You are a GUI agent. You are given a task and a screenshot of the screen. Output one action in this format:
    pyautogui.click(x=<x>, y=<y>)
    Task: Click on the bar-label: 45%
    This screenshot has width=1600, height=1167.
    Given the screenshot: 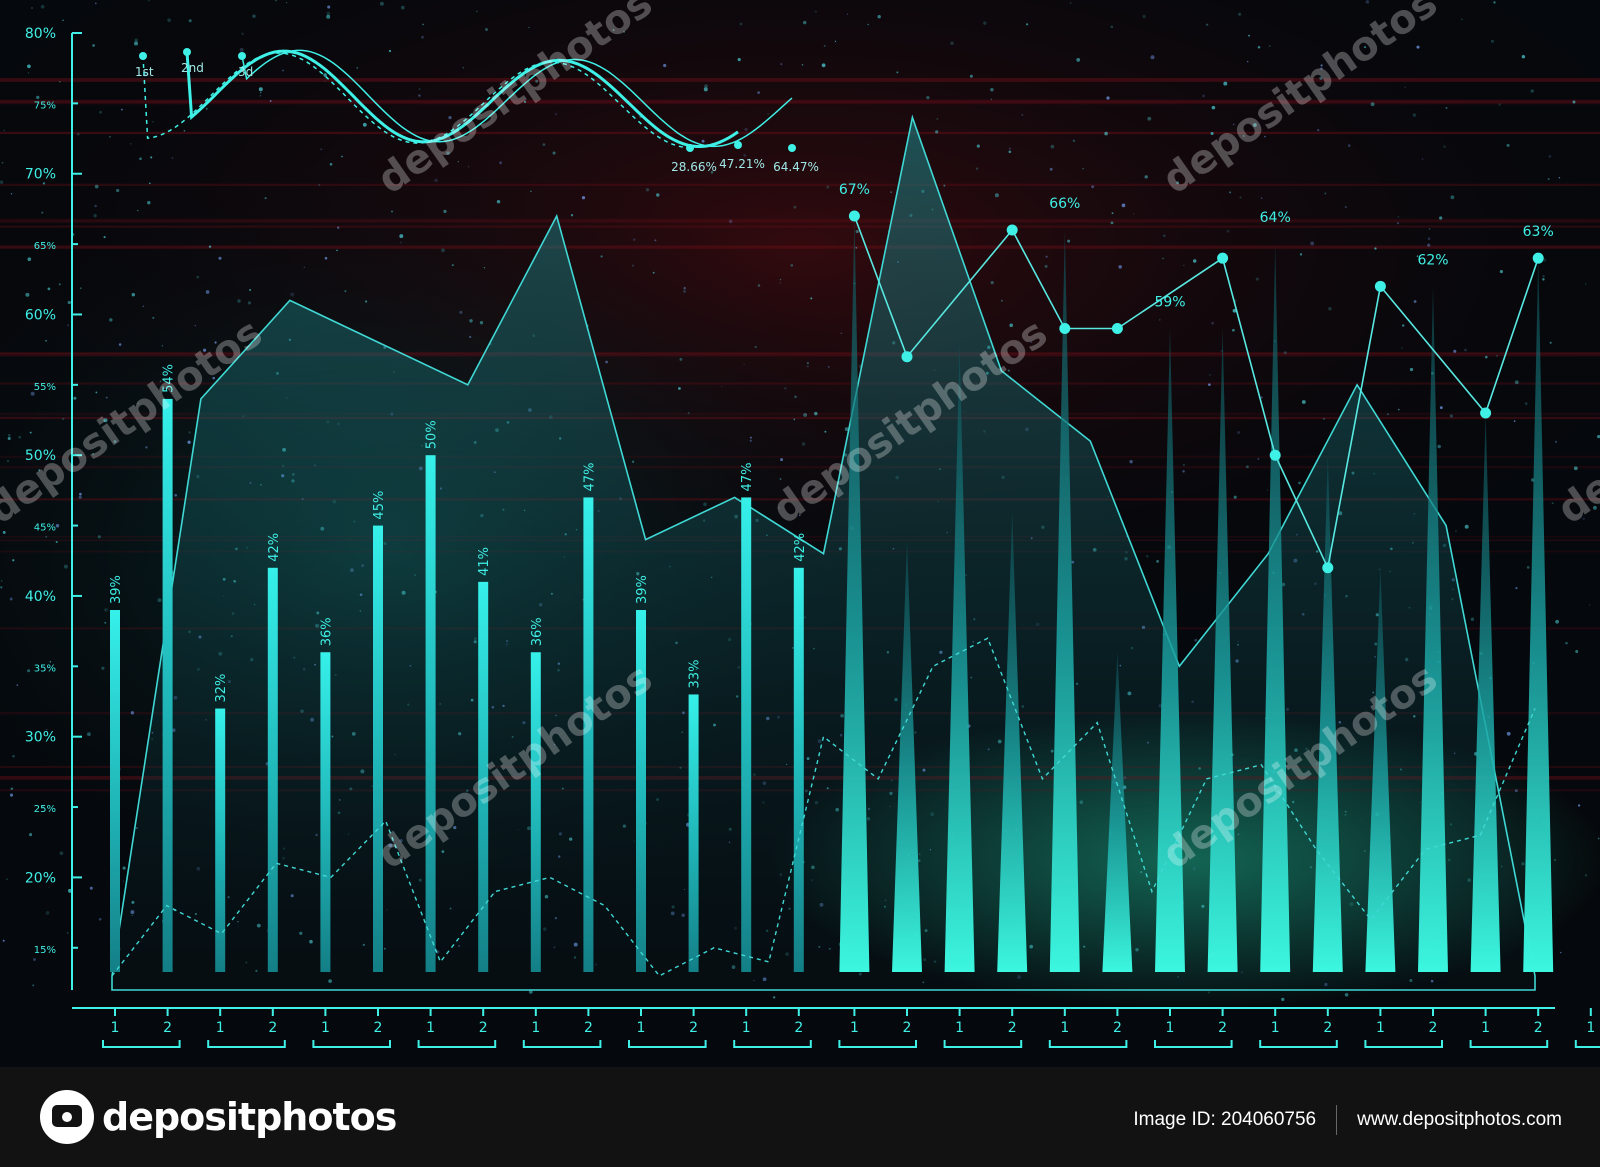 What is the action you would take?
    pyautogui.click(x=379, y=505)
    